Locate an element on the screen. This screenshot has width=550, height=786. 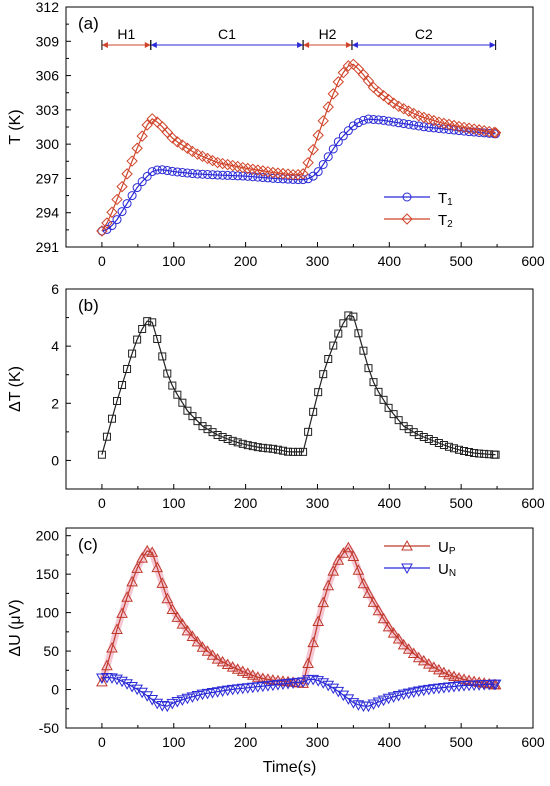
y-tick-label: 50 is located at coordinates (51, 651).